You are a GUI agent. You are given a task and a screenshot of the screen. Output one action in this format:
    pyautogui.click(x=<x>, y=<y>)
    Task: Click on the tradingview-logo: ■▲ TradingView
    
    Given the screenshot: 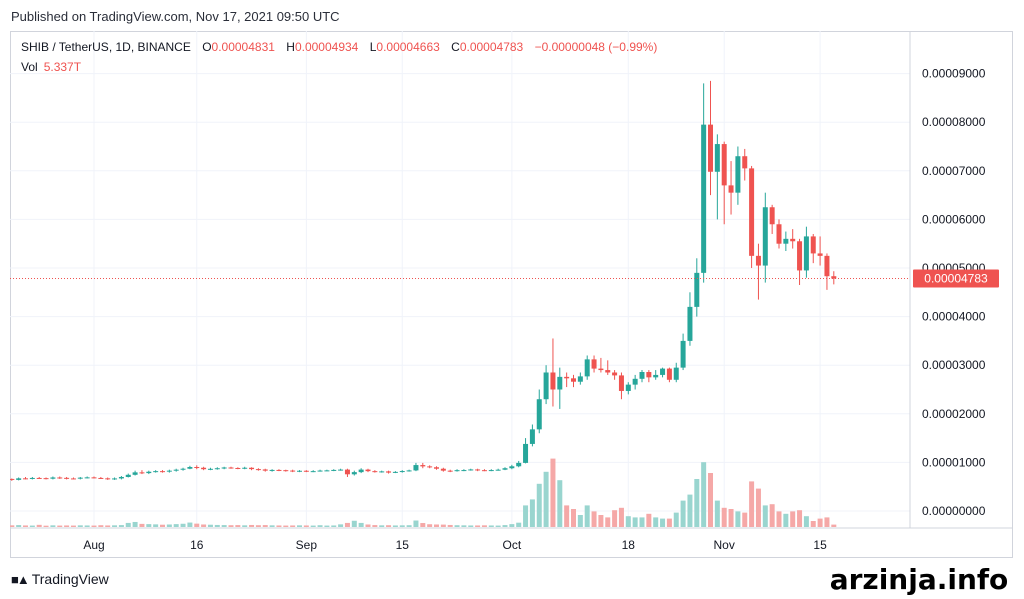 What is the action you would take?
    pyautogui.click(x=60, y=579)
    